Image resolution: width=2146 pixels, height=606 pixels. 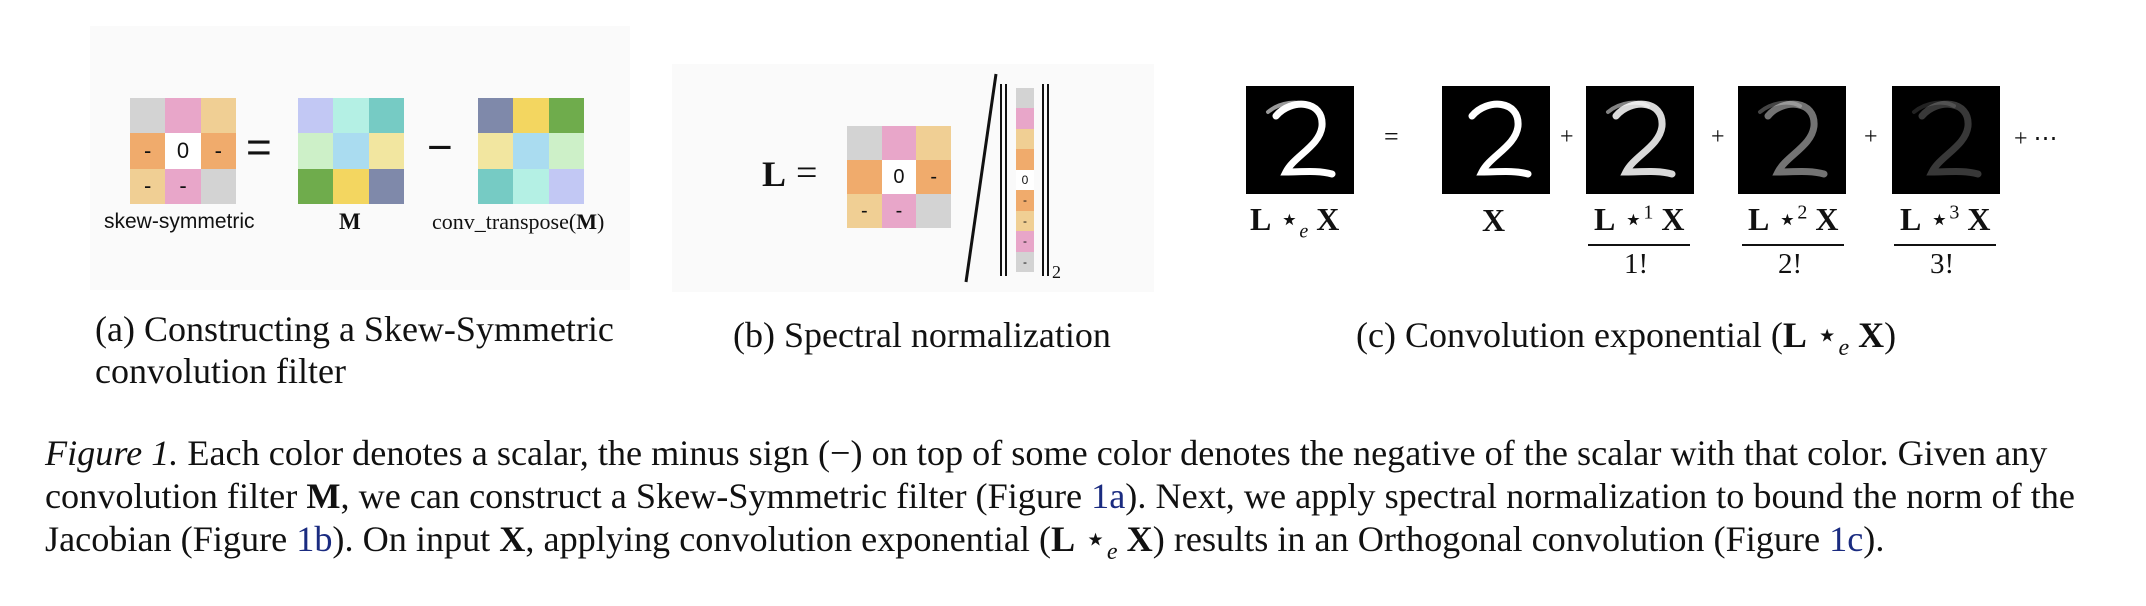 I want to click on label-m: M, so click(x=350, y=221).